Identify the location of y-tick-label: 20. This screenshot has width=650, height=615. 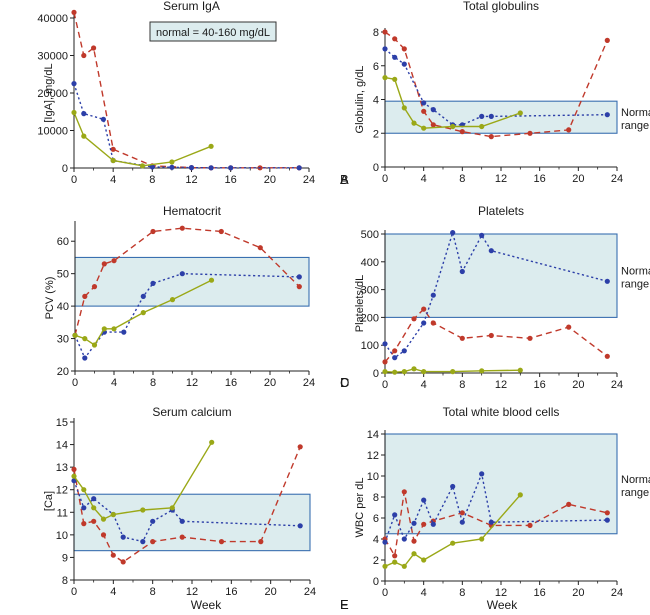
(63, 372).